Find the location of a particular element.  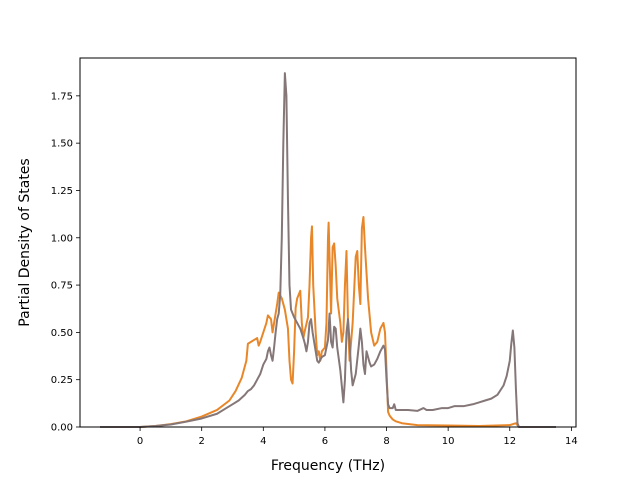

x-tick-label: 10 is located at coordinates (448, 441).